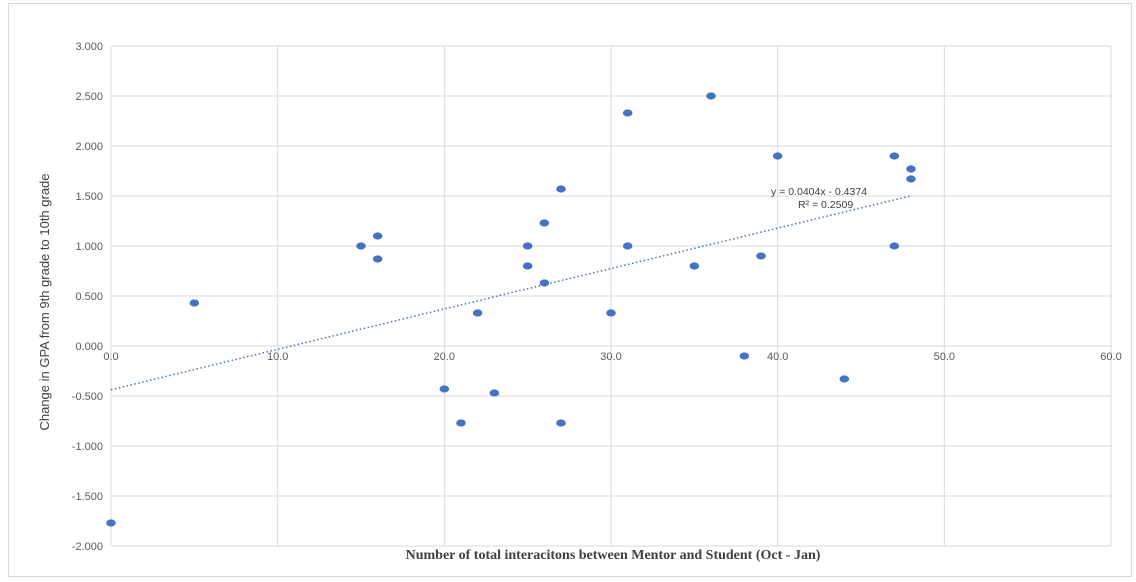  I want to click on trendline-equation: y = 0.0404x - 0.4374, so click(819, 192).